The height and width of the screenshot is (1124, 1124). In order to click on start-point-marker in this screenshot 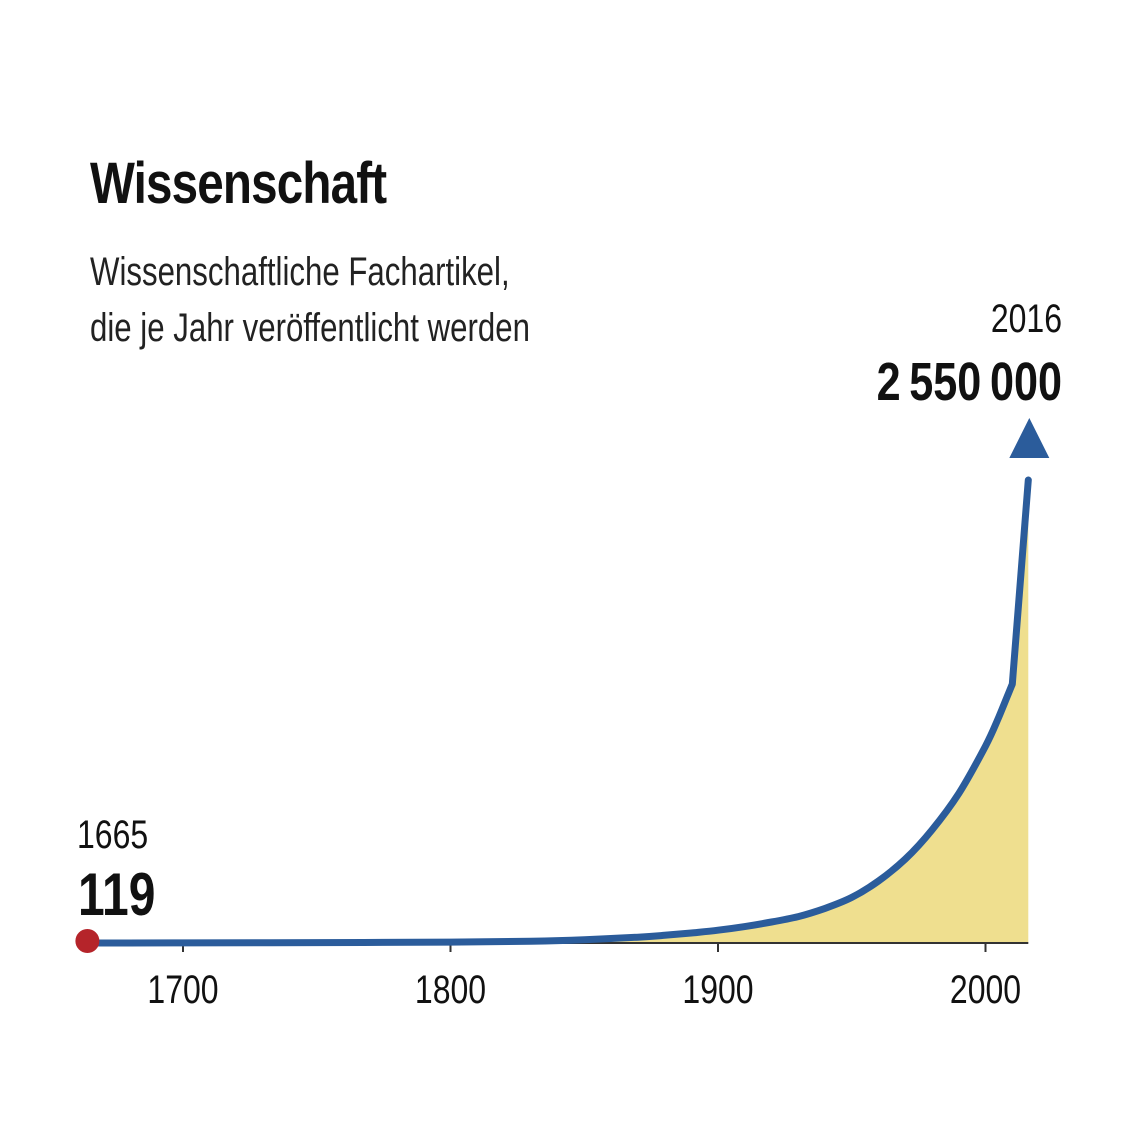, I will do `click(87, 941)`.